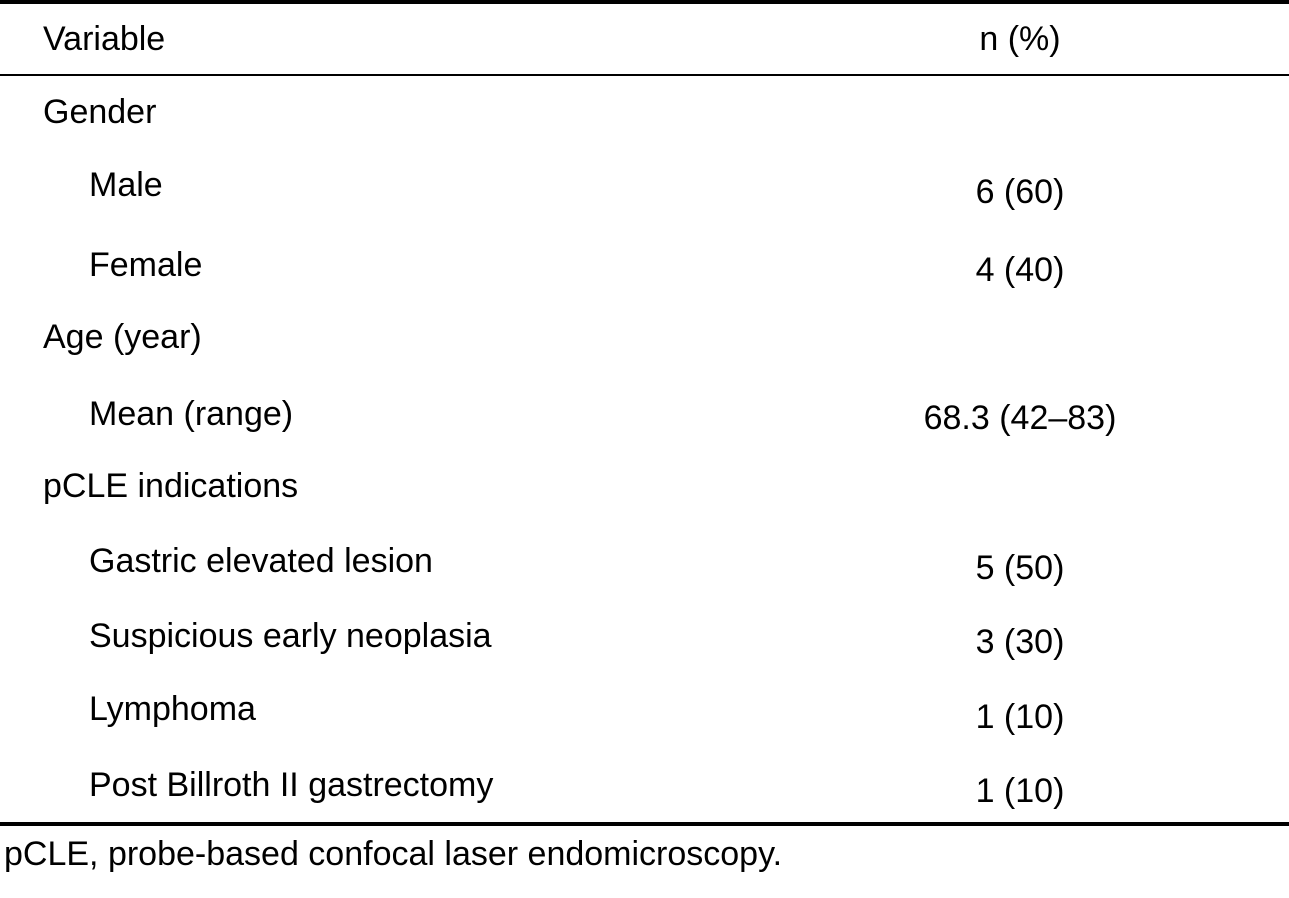 The width and height of the screenshot is (1289, 898). Describe the element at coordinates (1020, 39) in the screenshot. I see `header-value: n (%)` at that location.